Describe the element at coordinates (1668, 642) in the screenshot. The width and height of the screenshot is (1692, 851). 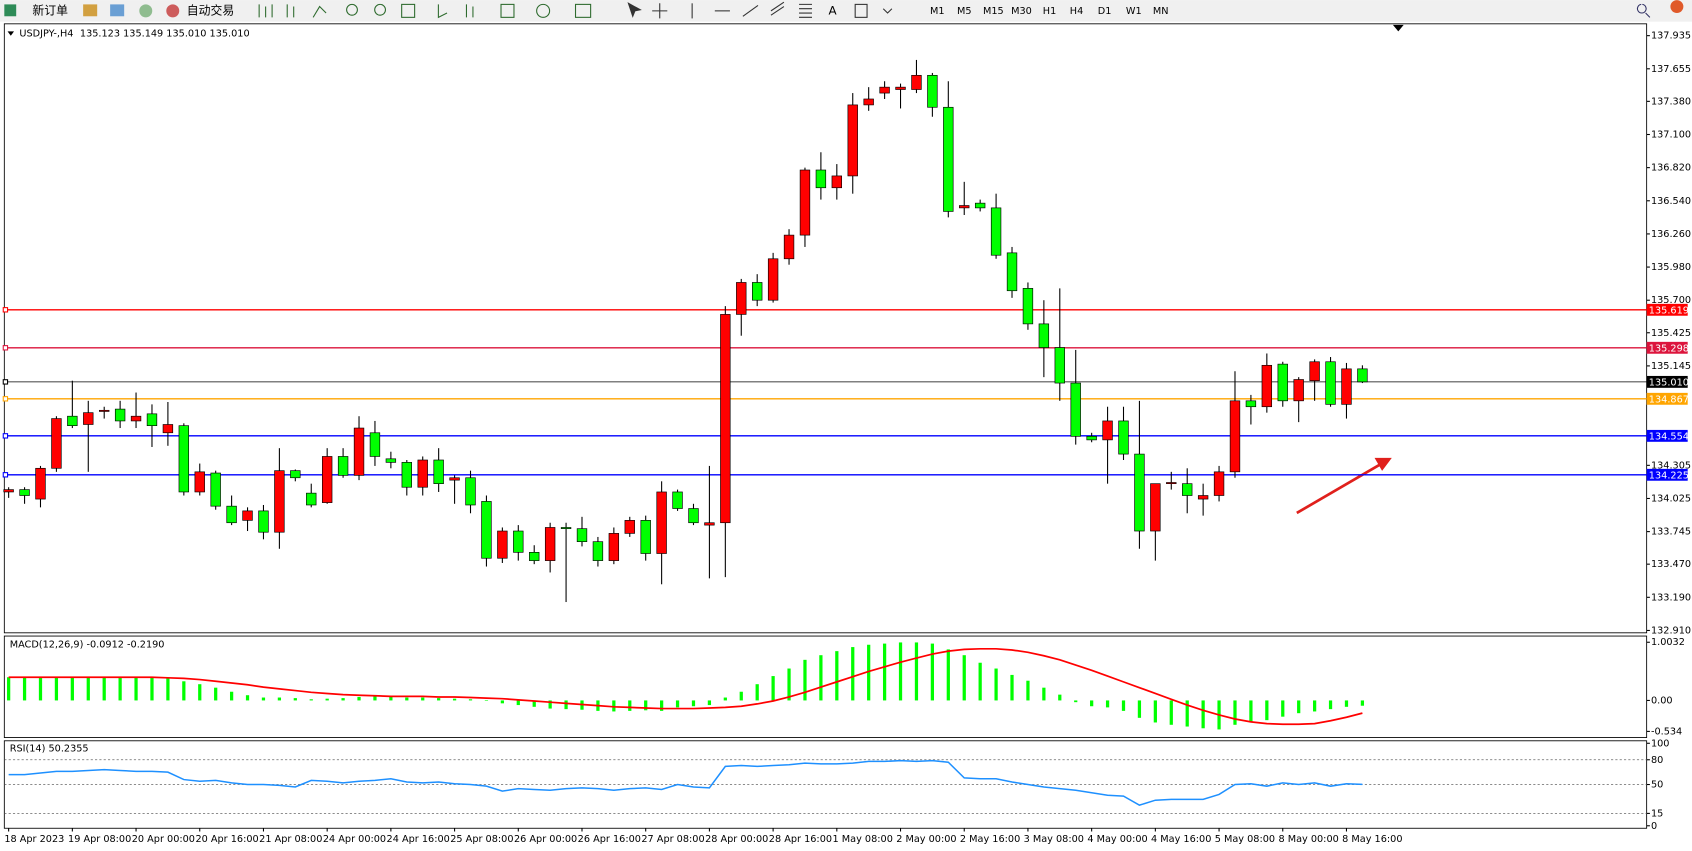
I see `y-tick-label: 1.0032` at that location.